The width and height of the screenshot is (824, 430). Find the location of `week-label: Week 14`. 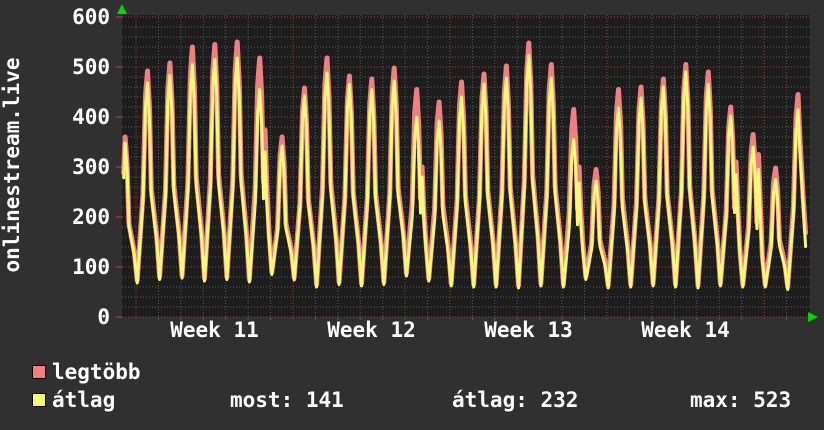

week-label: Week 14 is located at coordinates (685, 330).